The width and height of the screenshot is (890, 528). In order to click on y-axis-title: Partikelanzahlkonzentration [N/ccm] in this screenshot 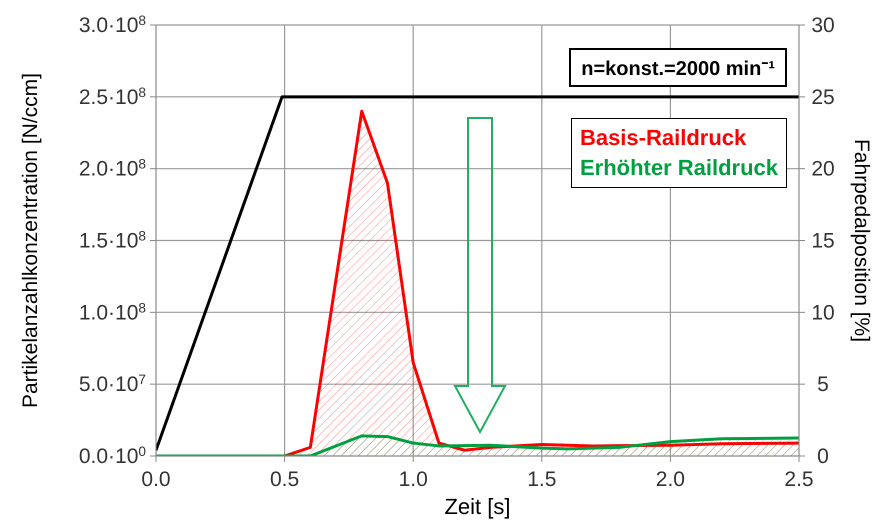, I will do `click(30, 240)`.